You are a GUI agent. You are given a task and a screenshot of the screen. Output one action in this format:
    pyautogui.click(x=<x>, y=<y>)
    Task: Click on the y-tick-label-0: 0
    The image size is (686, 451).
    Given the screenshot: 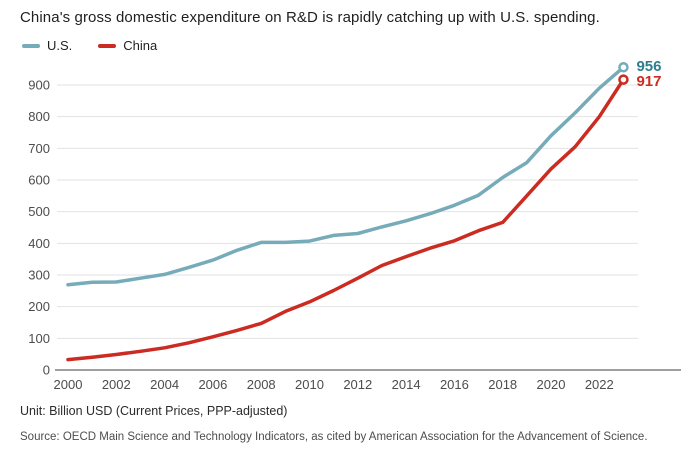 What is the action you would take?
    pyautogui.click(x=46, y=370)
    